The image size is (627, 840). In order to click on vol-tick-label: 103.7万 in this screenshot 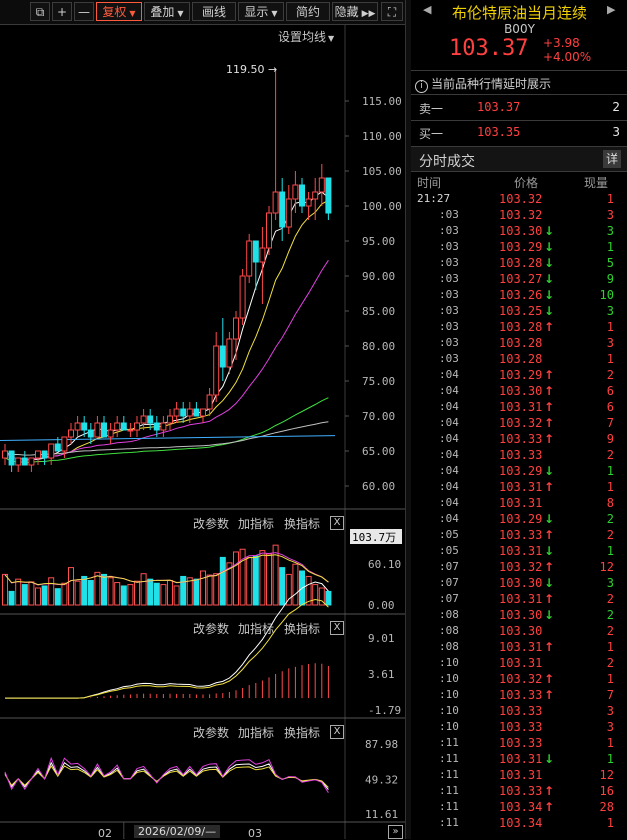, I will do `click(374, 537)`.